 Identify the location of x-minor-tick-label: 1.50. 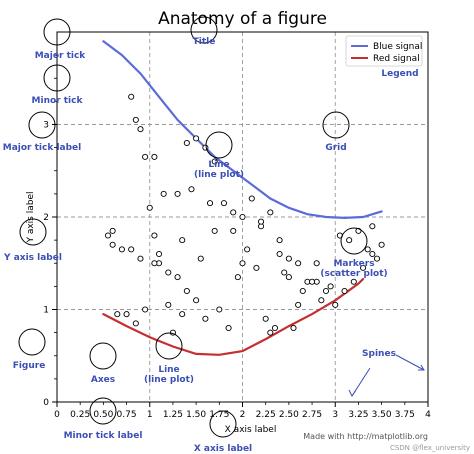
(196, 415).